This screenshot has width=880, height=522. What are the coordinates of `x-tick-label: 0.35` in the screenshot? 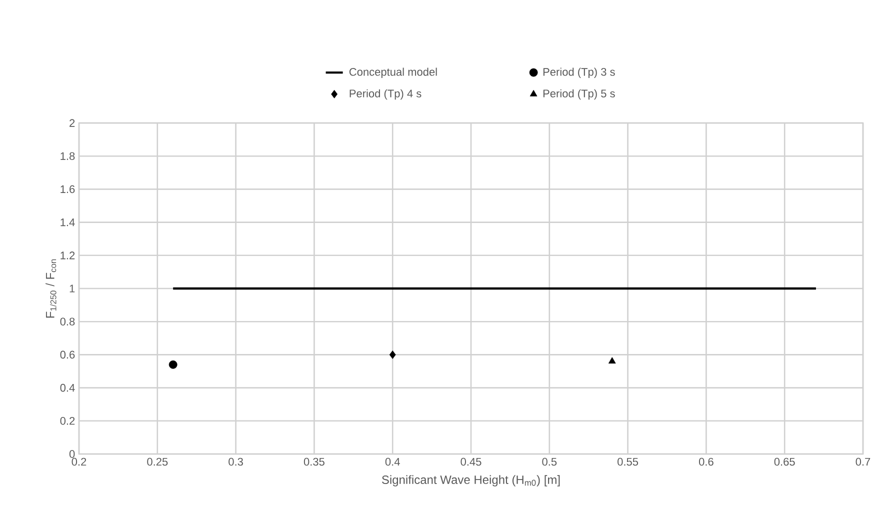 It's located at (314, 462).